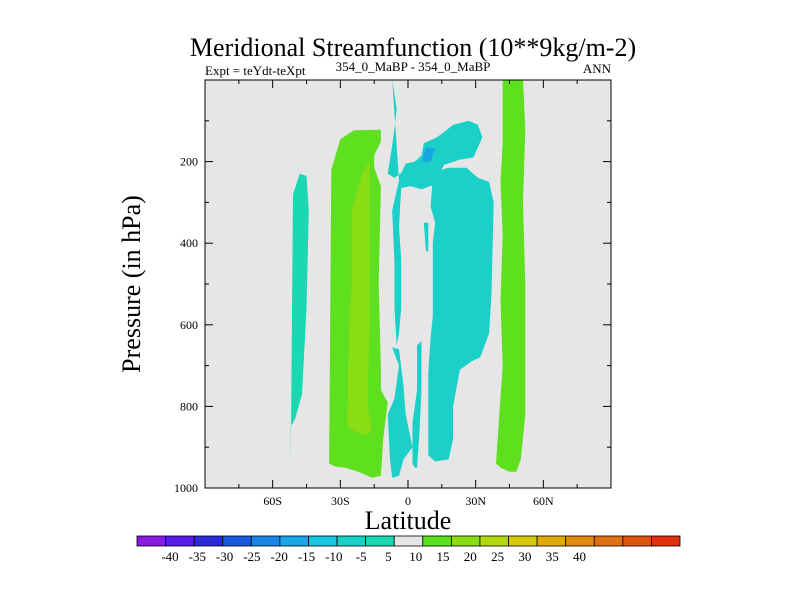 The image size is (800, 600). I want to click on colorbar-label: 5, so click(388, 556).